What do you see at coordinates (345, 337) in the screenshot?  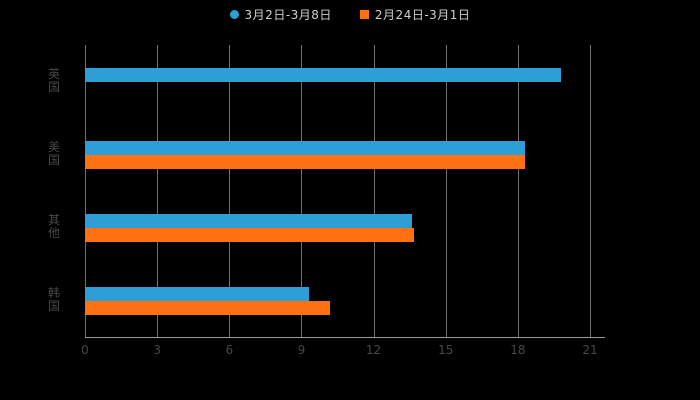 I see `x-axis-line` at bounding box center [345, 337].